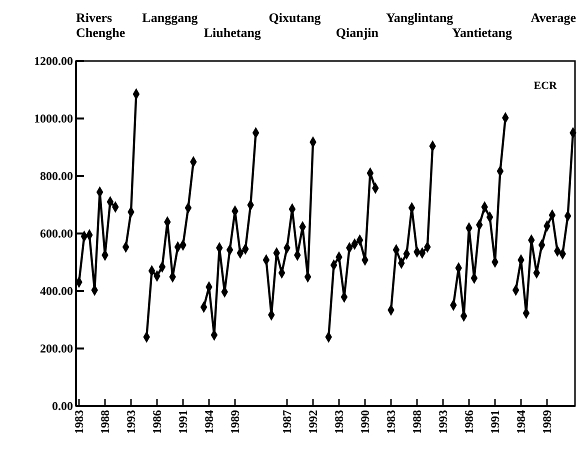 Image resolution: width=578 pixels, height=451 pixels. I want to click on text: Chenghe, so click(101, 32).